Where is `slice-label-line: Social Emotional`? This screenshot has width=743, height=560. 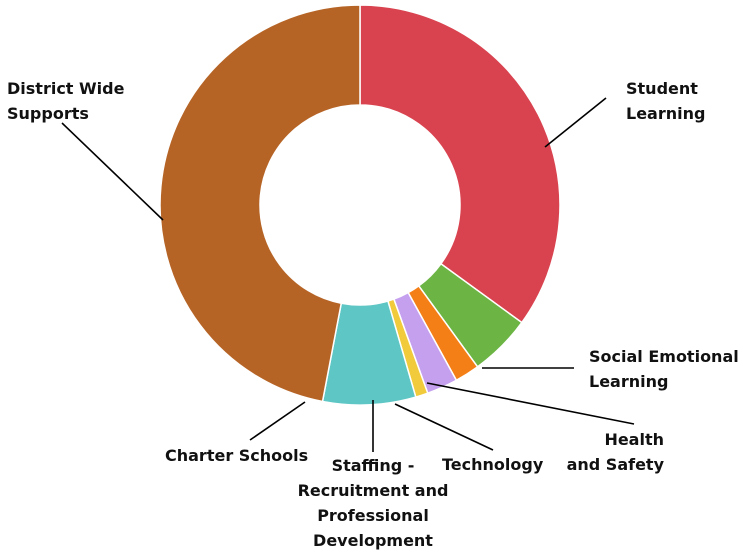
slice-label-line: Social Emotional is located at coordinates (664, 356).